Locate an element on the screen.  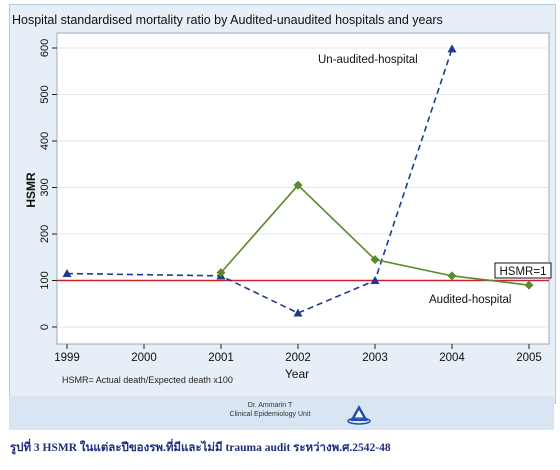
y-tick-label: 0 is located at coordinates (45, 327).